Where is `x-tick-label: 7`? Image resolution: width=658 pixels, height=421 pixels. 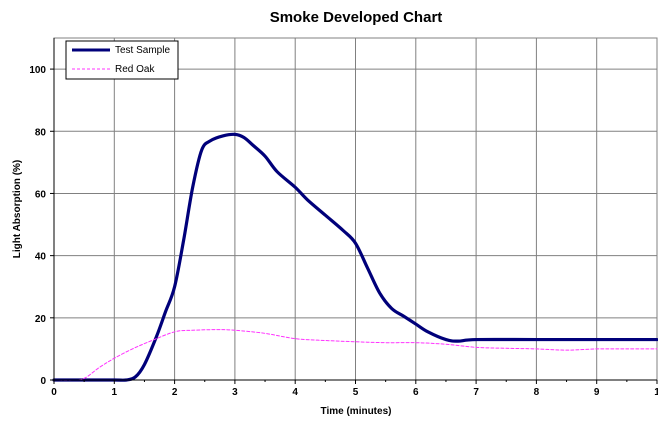 x-tick-label: 7 is located at coordinates (476, 392).